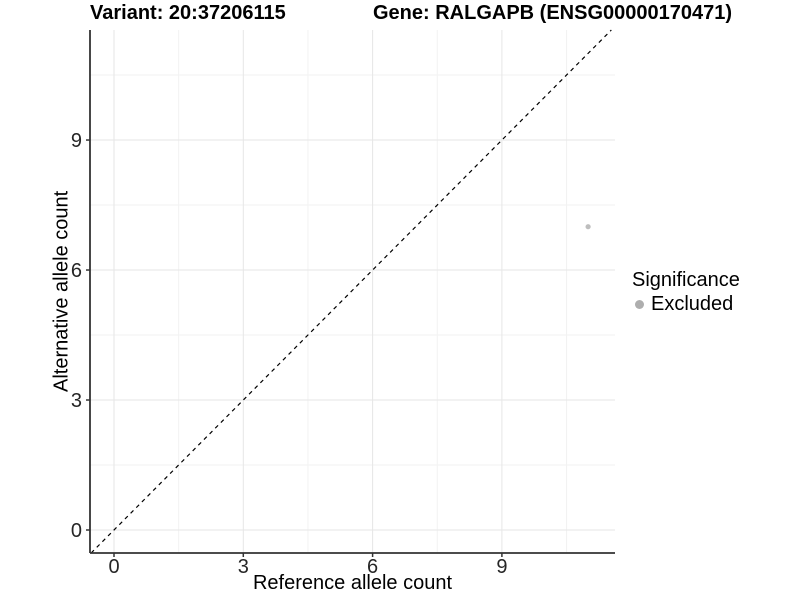 The width and height of the screenshot is (800, 600). What do you see at coordinates (76, 271) in the screenshot?
I see `y-tick-label: 6` at bounding box center [76, 271].